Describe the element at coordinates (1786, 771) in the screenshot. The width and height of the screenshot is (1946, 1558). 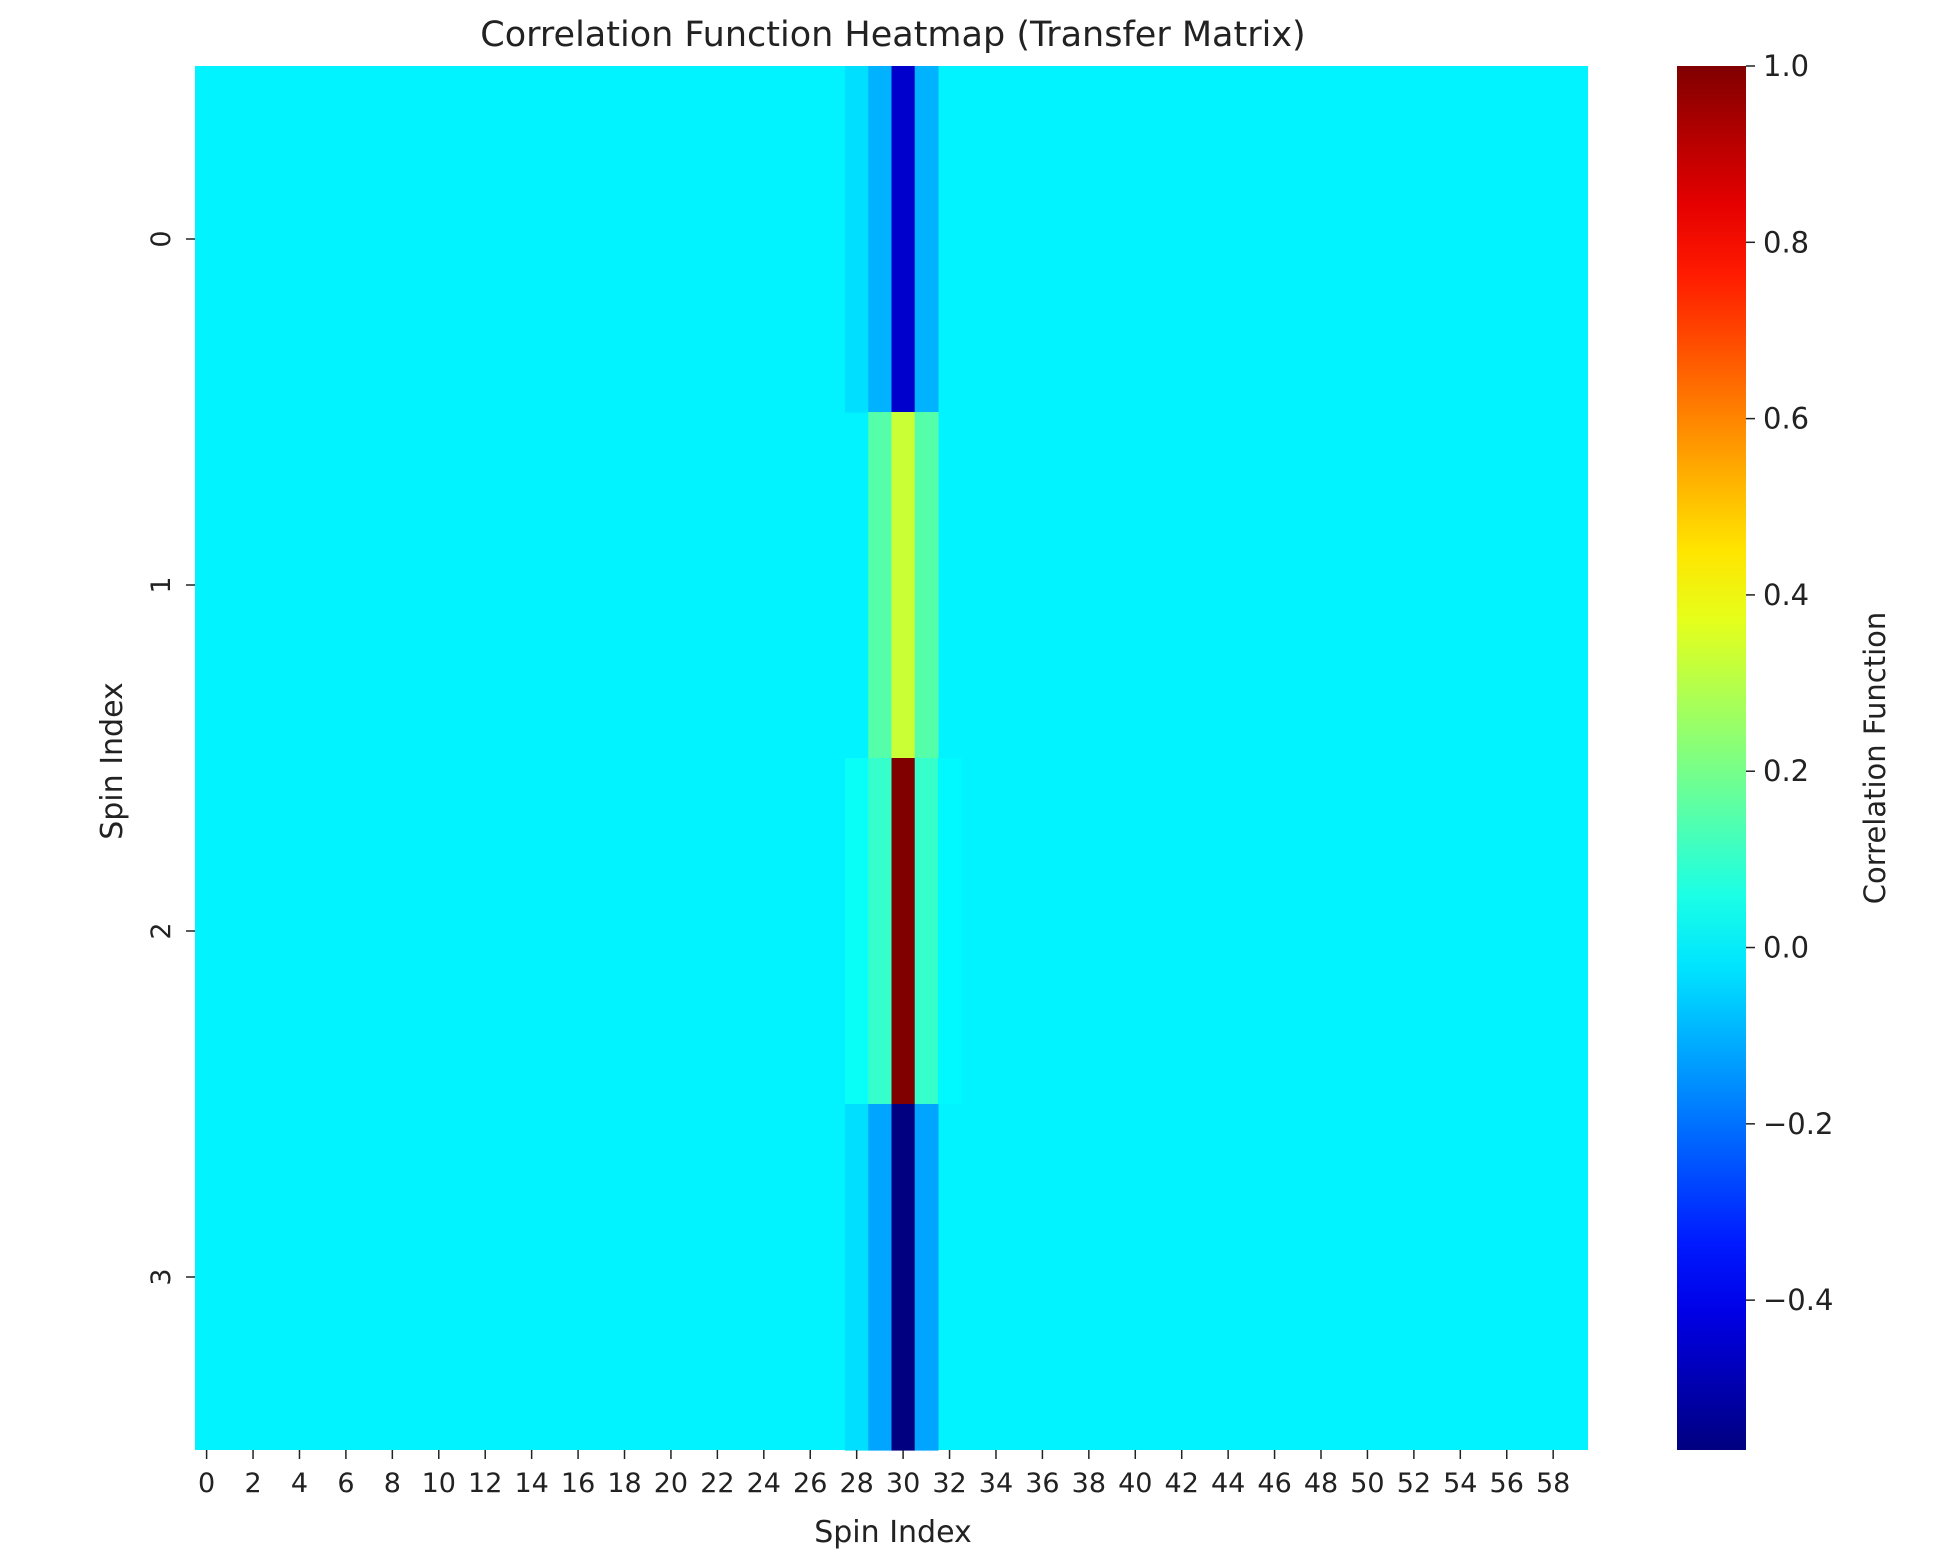
I see `colorbar-tick-label: 0.2` at that location.